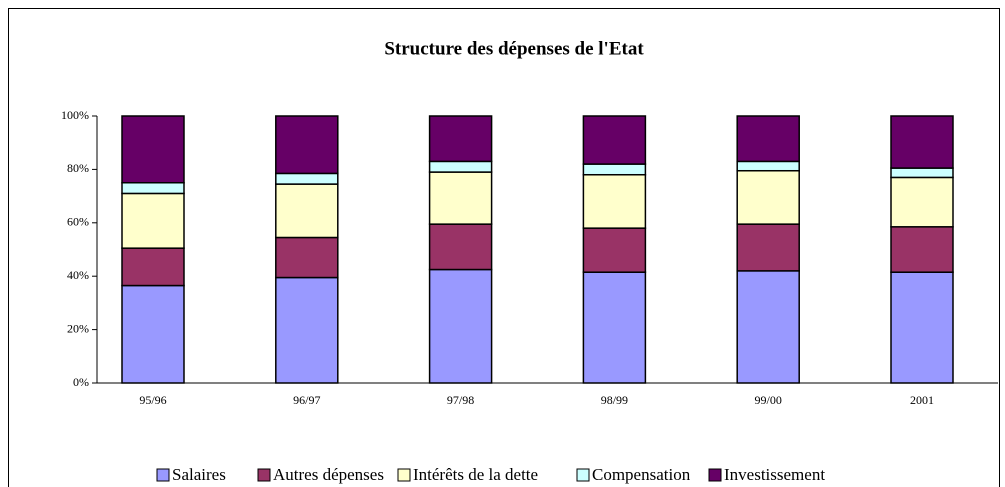  What do you see at coordinates (774, 474) in the screenshot?
I see `legend-label: Investissement` at bounding box center [774, 474].